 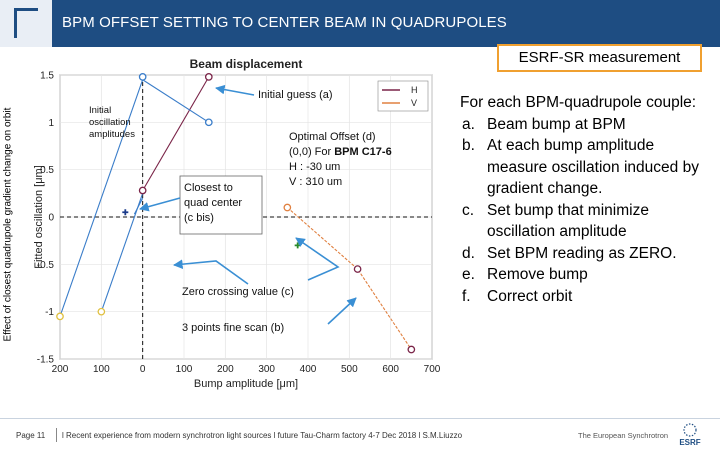 What do you see at coordinates (213, 203) in the screenshot?
I see `closest-label-2: quad center` at bounding box center [213, 203].